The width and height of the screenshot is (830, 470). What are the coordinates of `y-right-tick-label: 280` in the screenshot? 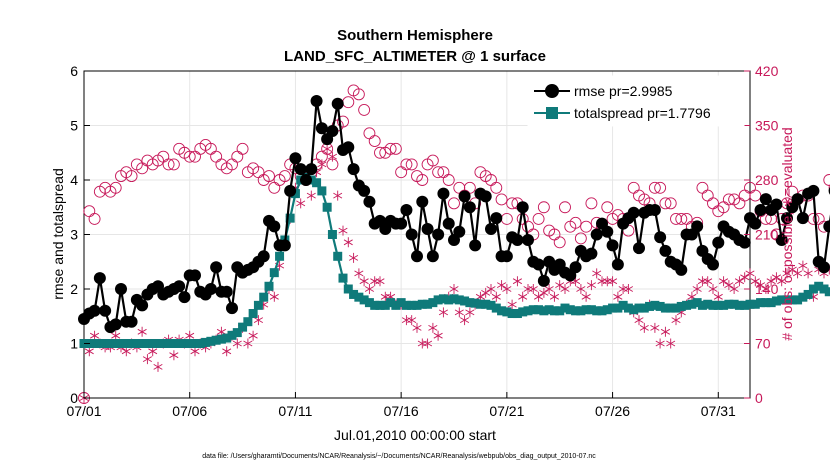 It's located at (767, 180).